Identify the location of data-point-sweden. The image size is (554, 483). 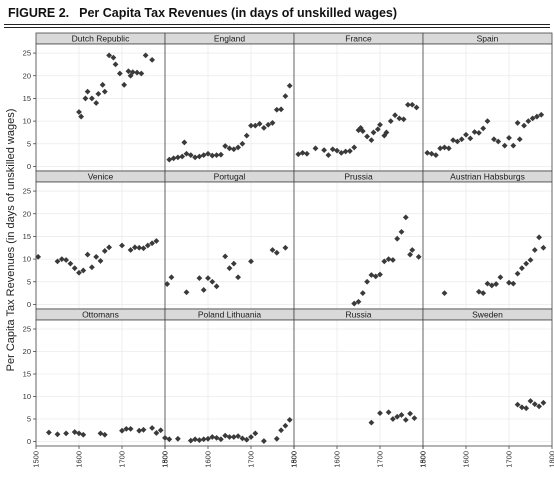
(534, 404).